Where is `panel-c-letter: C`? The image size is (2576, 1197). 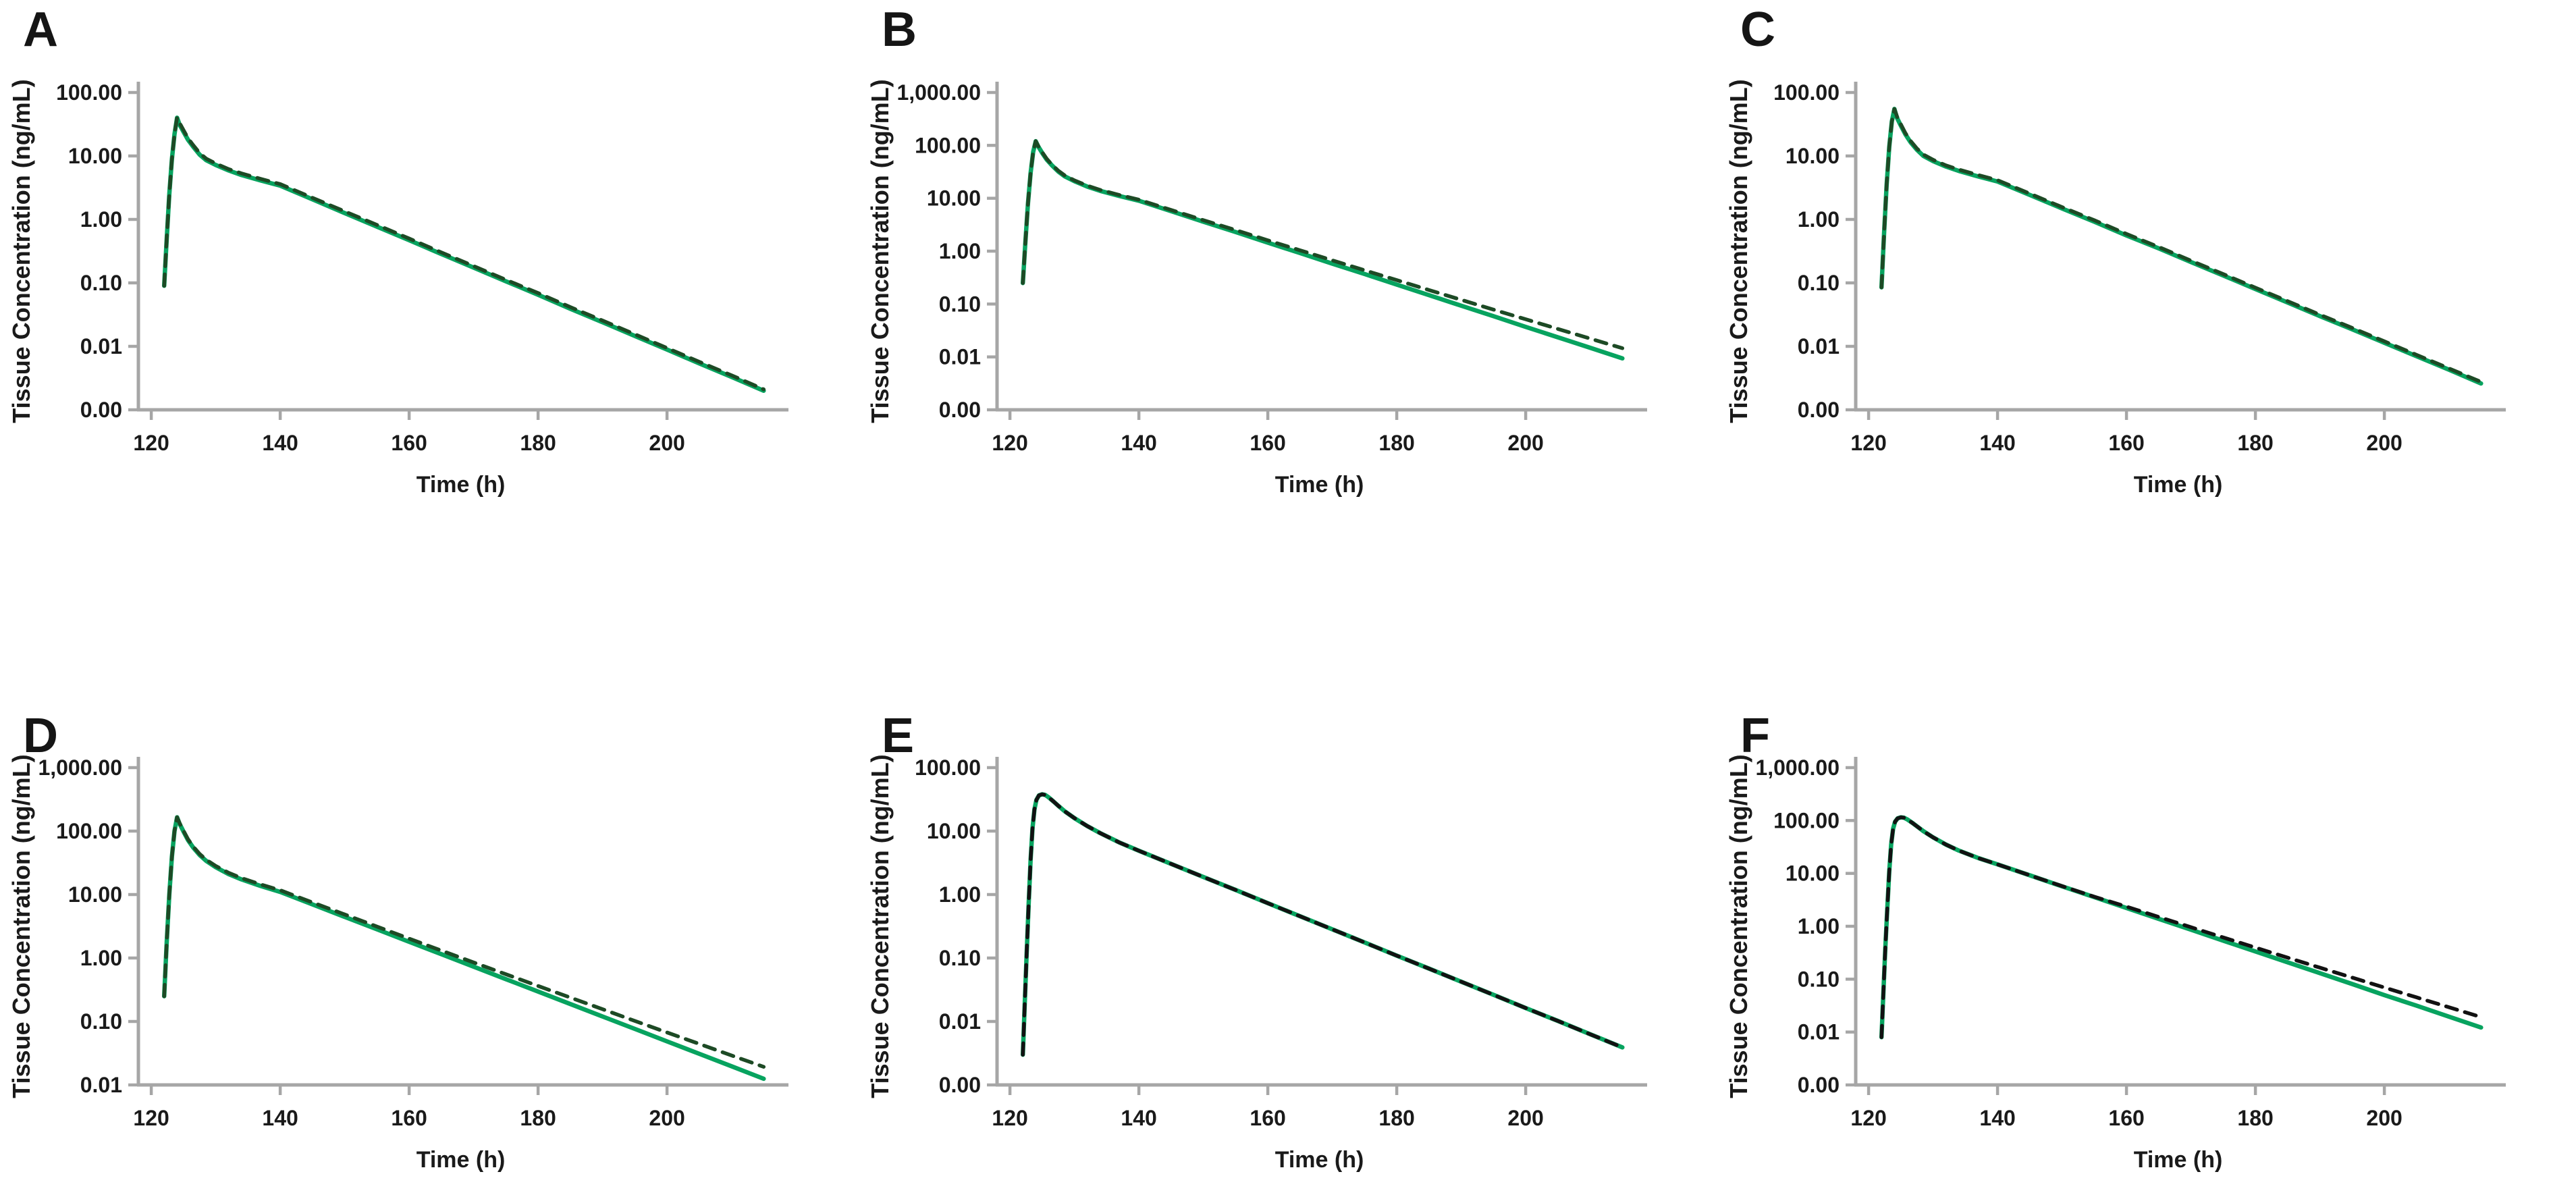
panel-c-letter: C is located at coordinates (1758, 30).